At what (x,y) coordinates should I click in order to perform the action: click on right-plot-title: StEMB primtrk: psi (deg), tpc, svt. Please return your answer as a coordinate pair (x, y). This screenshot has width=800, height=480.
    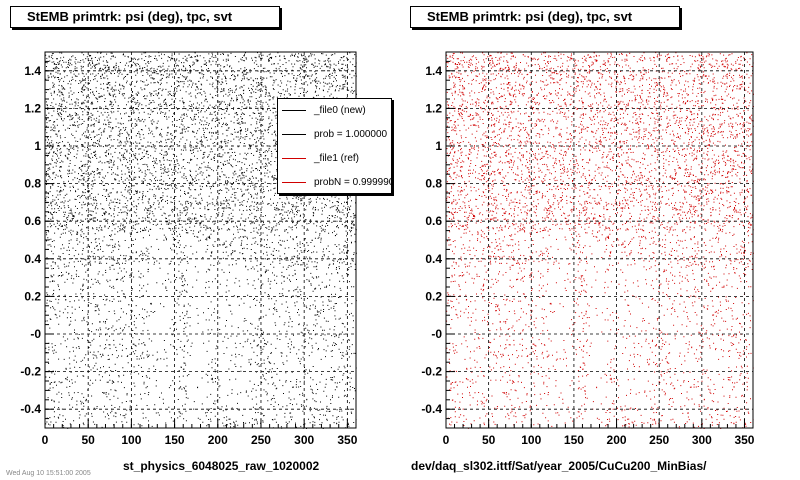
    Looking at the image, I should click on (545, 17).